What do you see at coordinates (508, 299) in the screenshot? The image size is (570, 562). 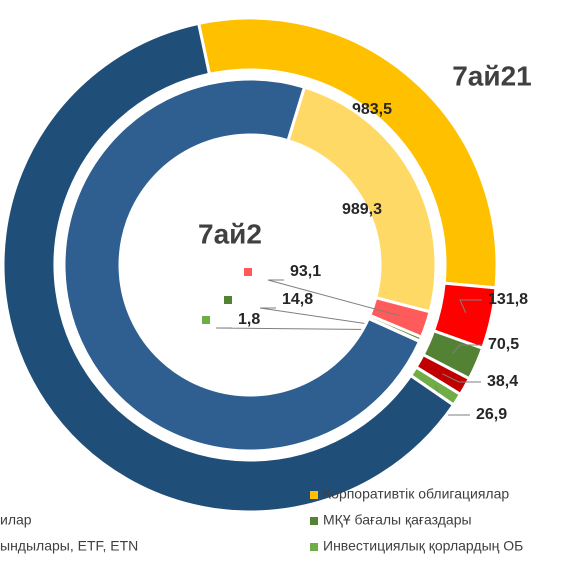 I see `data-label: 131,8` at bounding box center [508, 299].